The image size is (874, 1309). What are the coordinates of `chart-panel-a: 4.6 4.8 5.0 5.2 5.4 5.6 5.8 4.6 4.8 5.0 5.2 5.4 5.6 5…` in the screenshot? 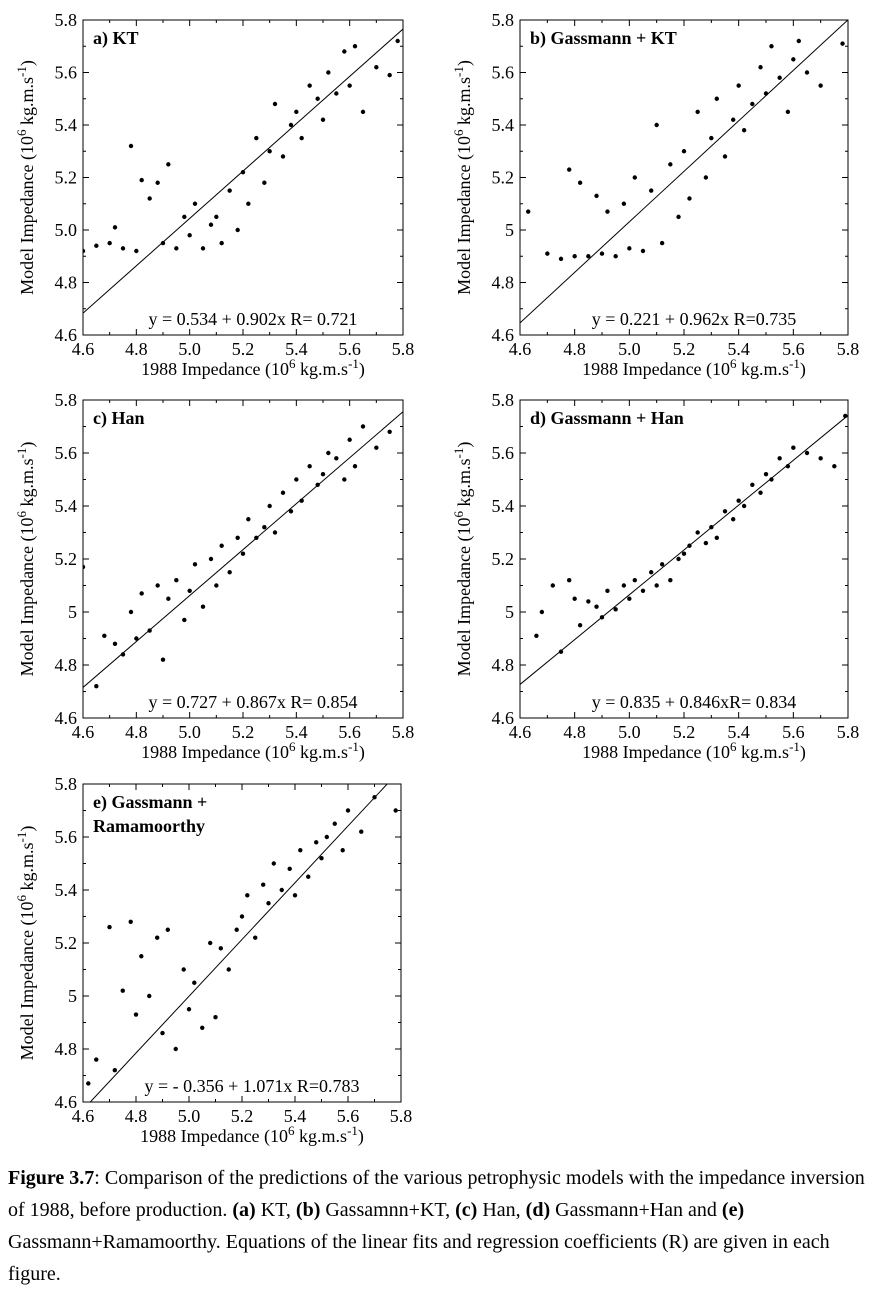 It's located at (214, 195).